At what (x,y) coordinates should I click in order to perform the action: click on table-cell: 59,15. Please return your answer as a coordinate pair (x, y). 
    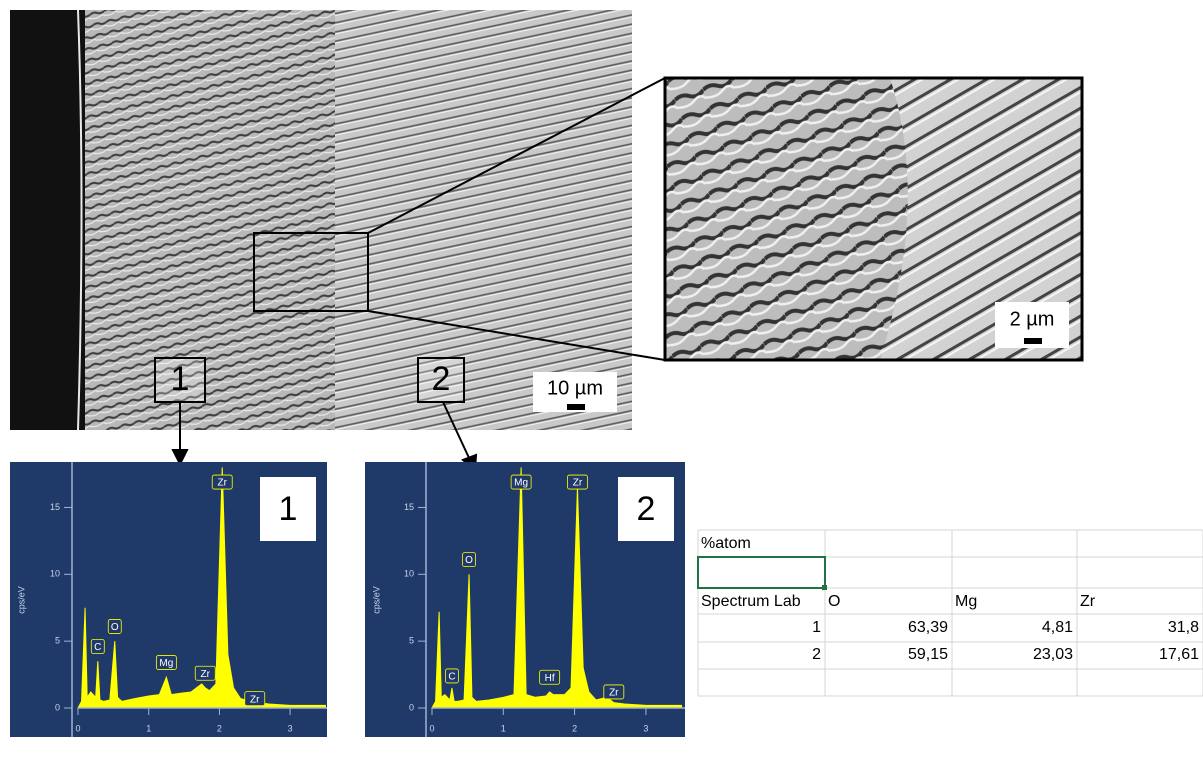
    Looking at the image, I should click on (928, 654).